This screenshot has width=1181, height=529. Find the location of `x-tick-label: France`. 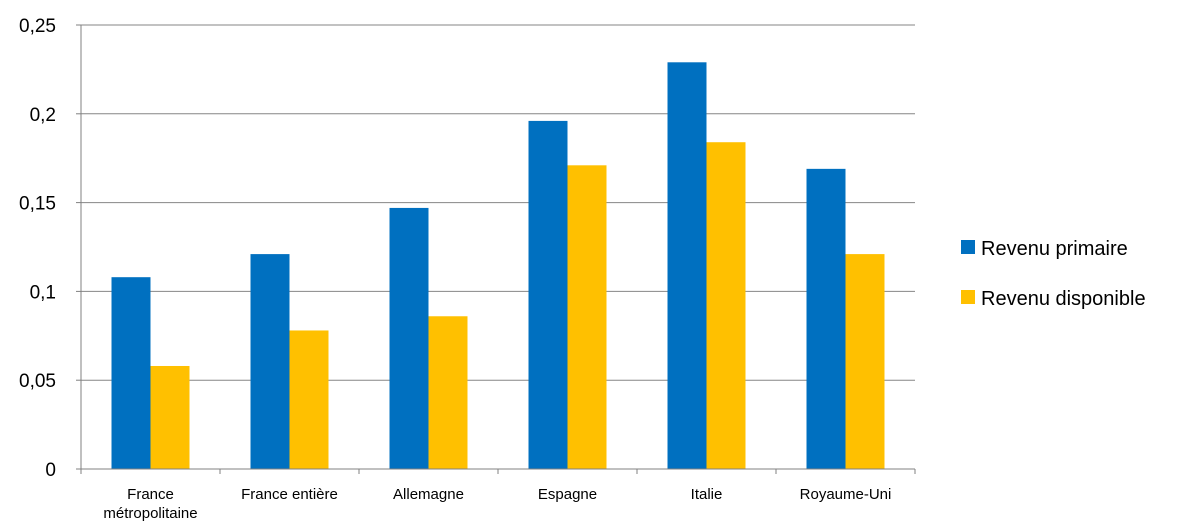

x-tick-label: France is located at coordinates (150, 494).